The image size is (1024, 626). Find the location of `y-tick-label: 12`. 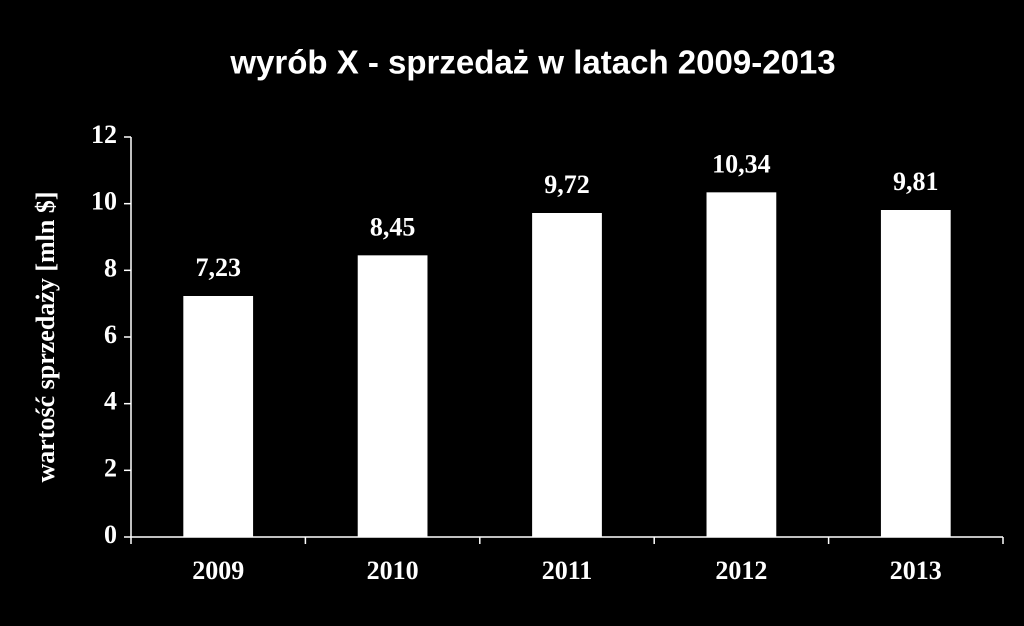

y-tick-label: 12 is located at coordinates (104, 134).